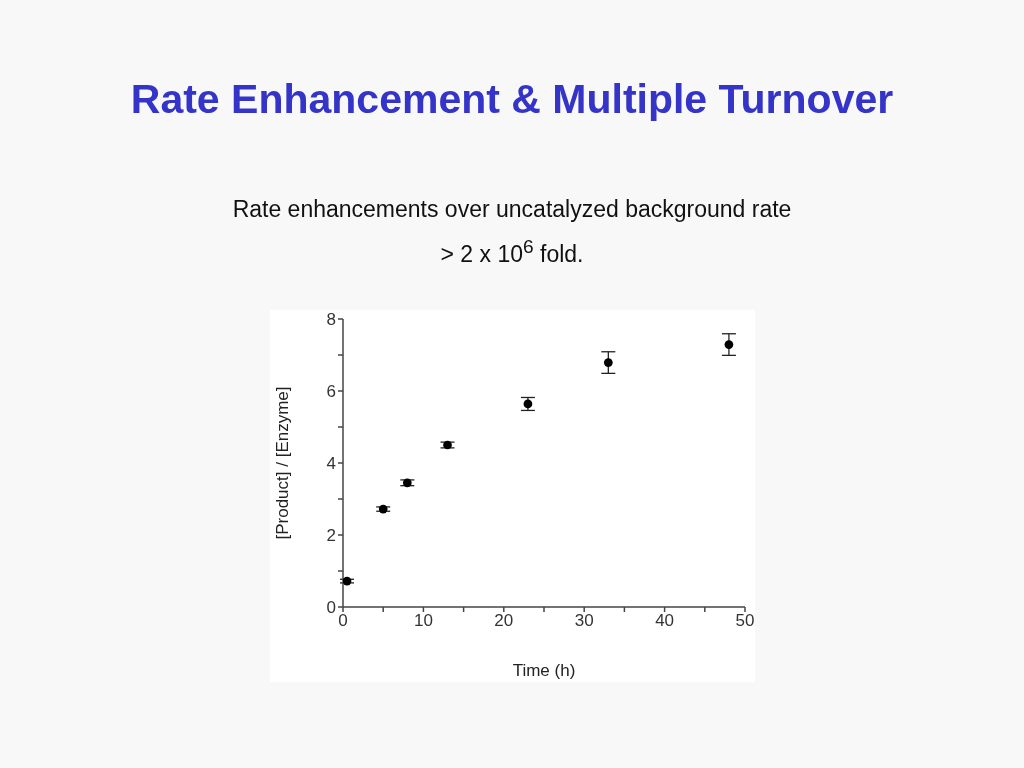 The width and height of the screenshot is (1024, 768). Describe the element at coordinates (331, 320) in the screenshot. I see `y-tick-label: 8` at that location.